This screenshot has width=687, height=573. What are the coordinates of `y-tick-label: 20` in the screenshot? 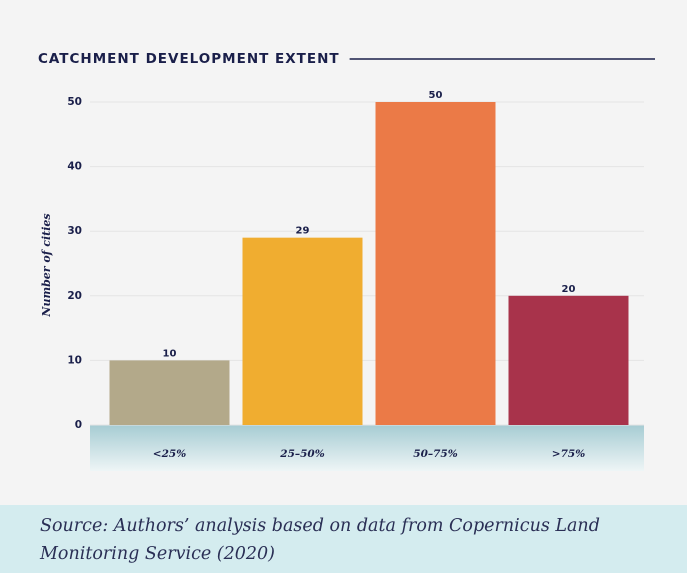 It's located at (74, 296).